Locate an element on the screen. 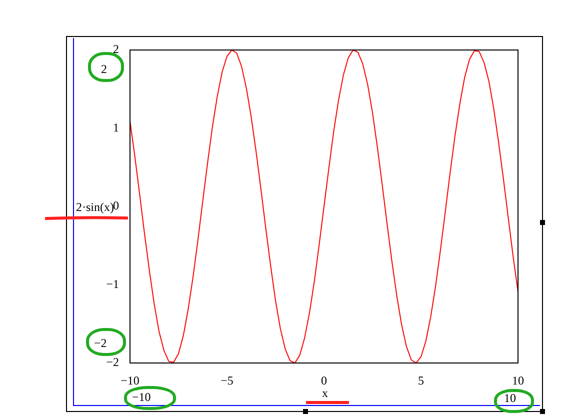 This screenshot has height=420, width=575. x-tick-label: 0 is located at coordinates (324, 380).